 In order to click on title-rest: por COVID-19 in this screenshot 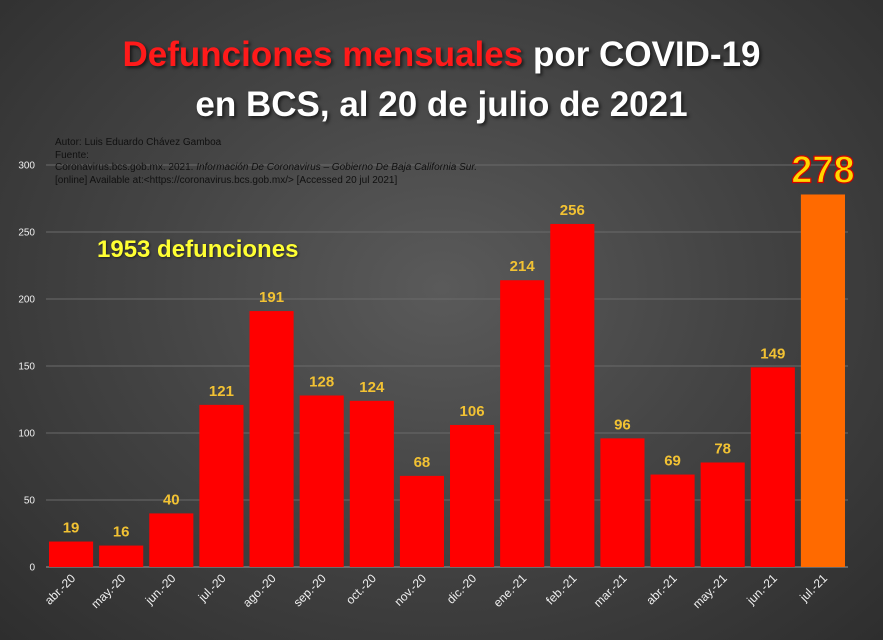, I will do `click(642, 54)`.